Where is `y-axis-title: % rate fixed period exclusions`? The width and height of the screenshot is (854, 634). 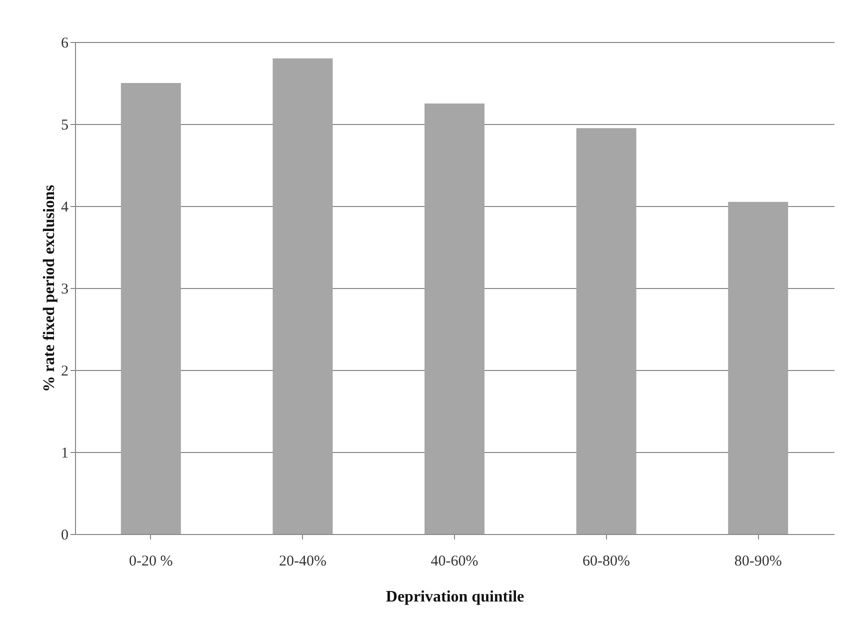 y-axis-title: % rate fixed period exclusions is located at coordinates (49, 288).